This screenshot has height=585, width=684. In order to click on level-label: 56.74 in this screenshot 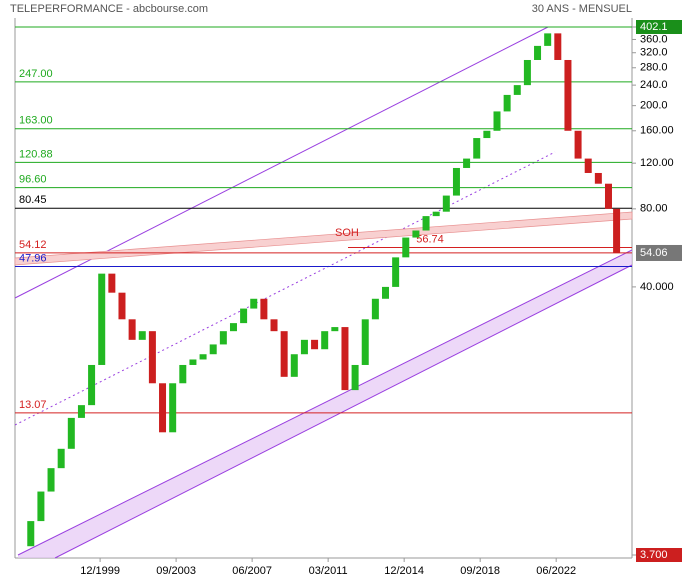, I will do `click(430, 239)`.